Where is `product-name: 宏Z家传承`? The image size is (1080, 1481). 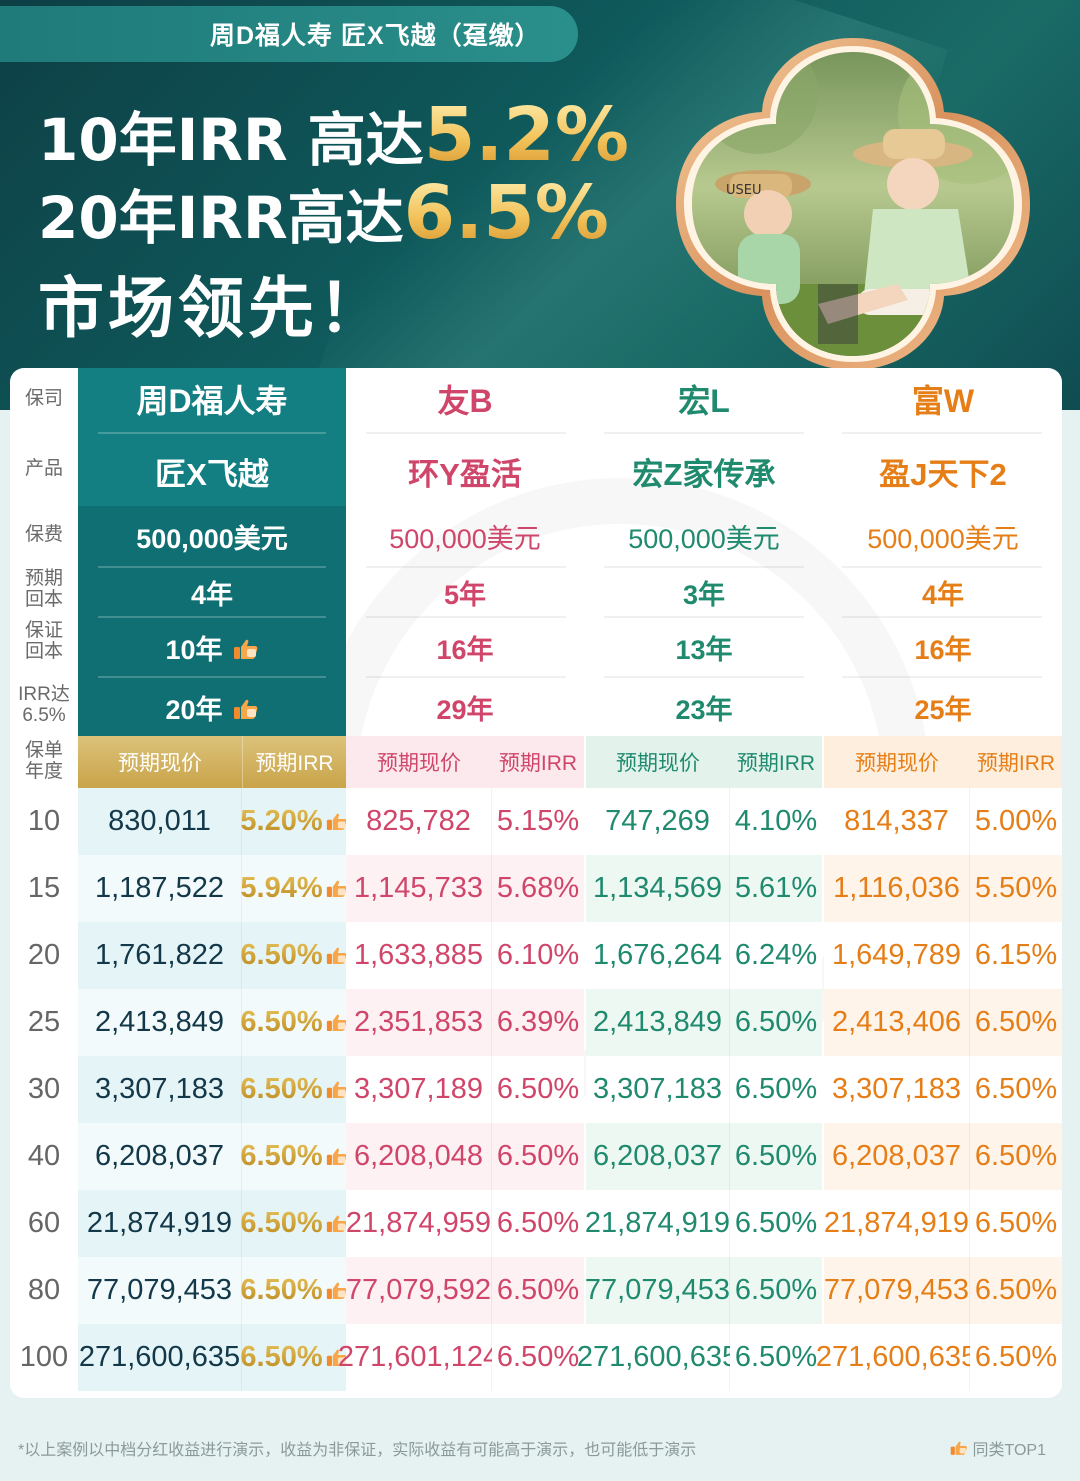
product-name: 宏Z家传承 is located at coordinates (704, 474).